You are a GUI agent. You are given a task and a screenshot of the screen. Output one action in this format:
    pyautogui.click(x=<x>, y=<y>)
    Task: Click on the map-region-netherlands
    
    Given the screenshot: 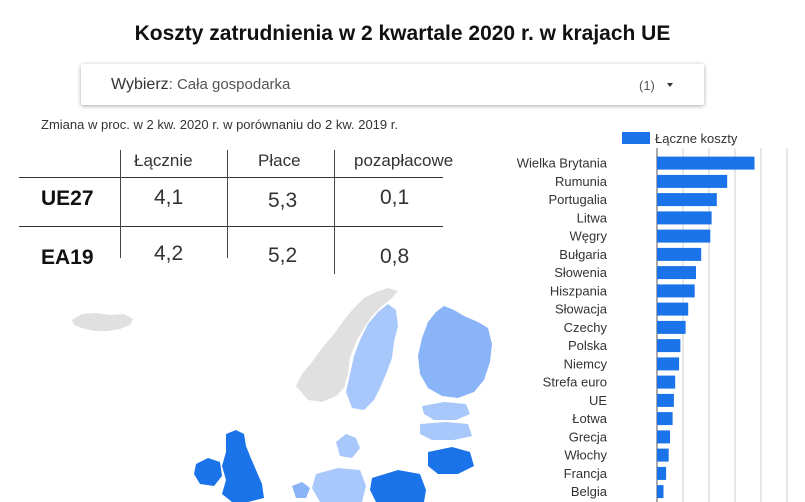 What is the action you would take?
    pyautogui.click(x=301, y=490)
    